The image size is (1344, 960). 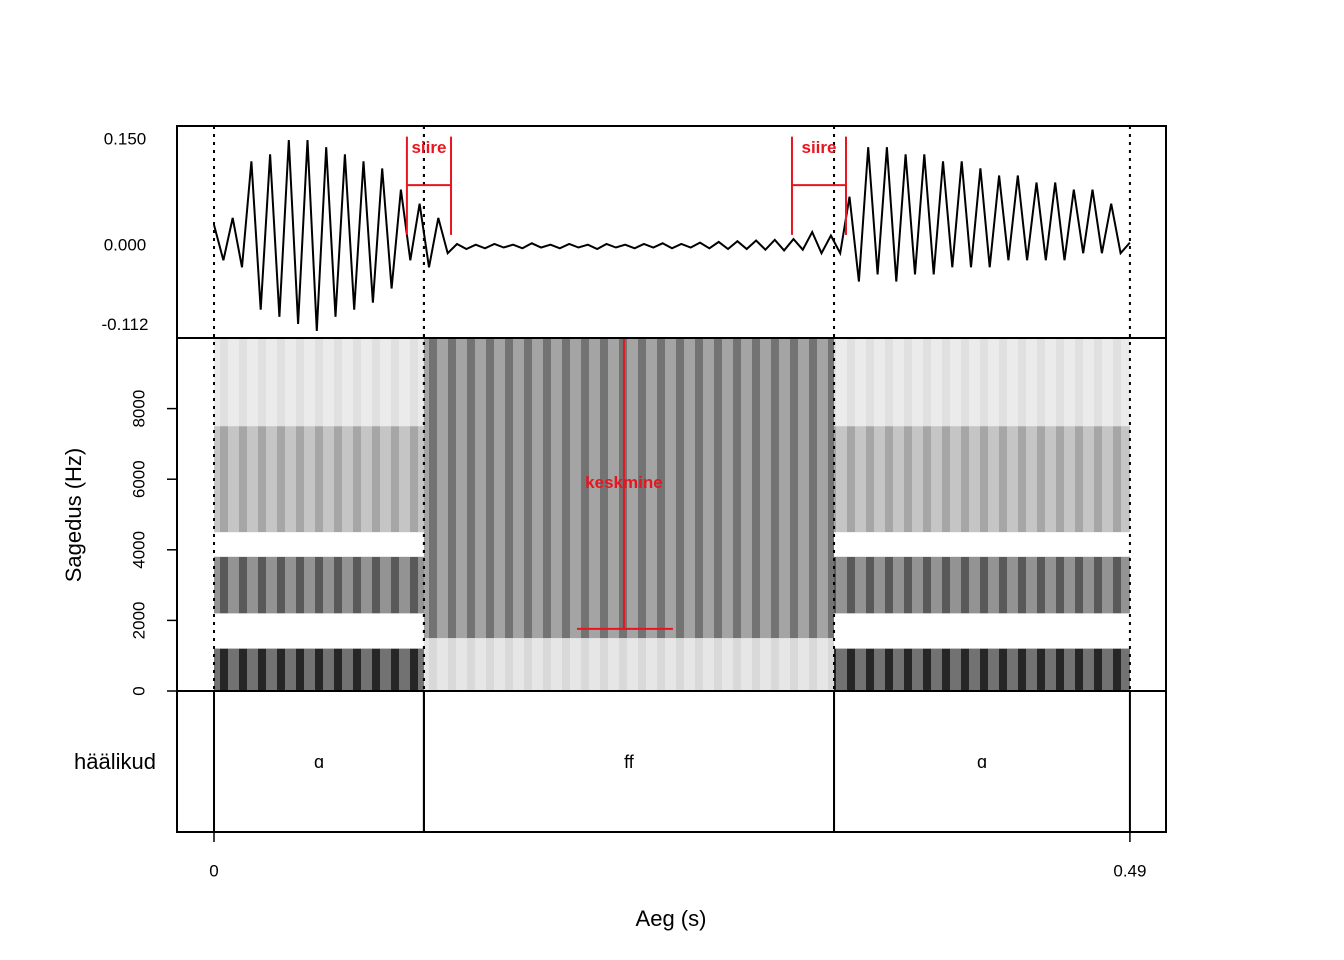 What do you see at coordinates (671, 918) in the screenshot?
I see `x-axis-label: Aeg (s)` at bounding box center [671, 918].